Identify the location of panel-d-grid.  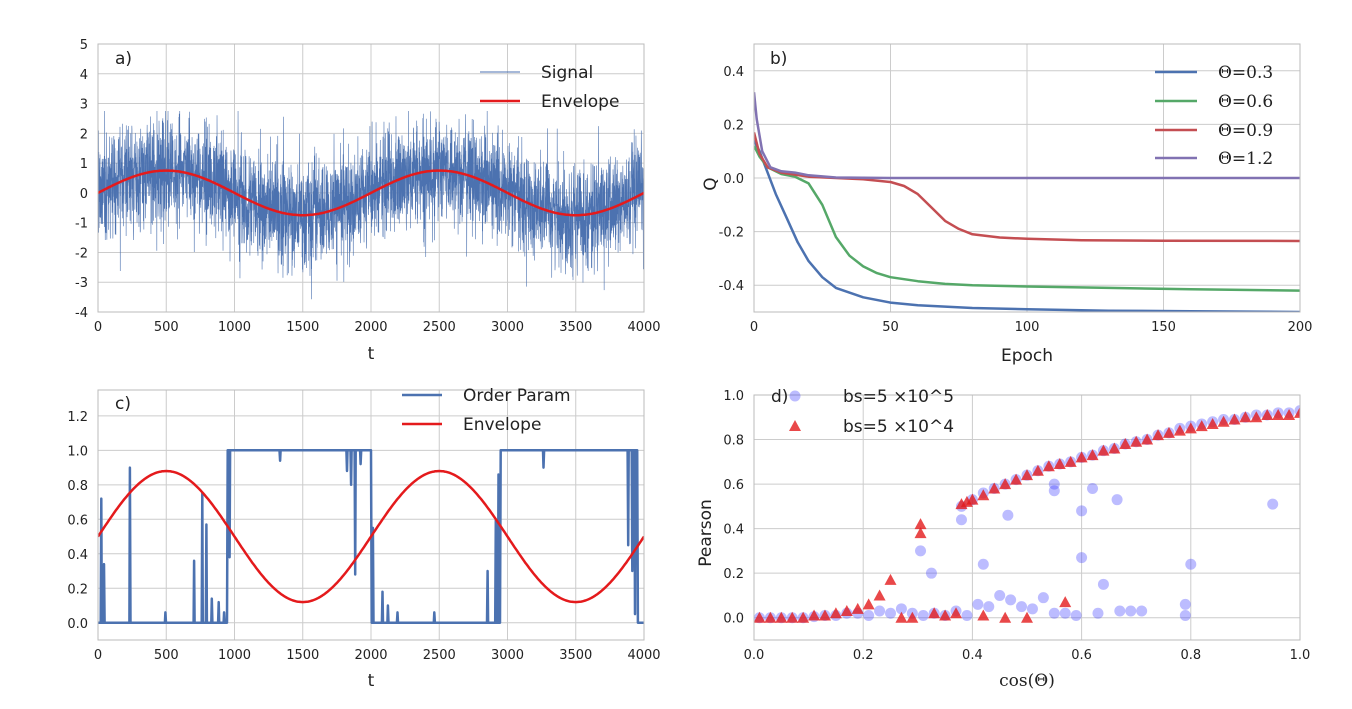
(1027, 517).